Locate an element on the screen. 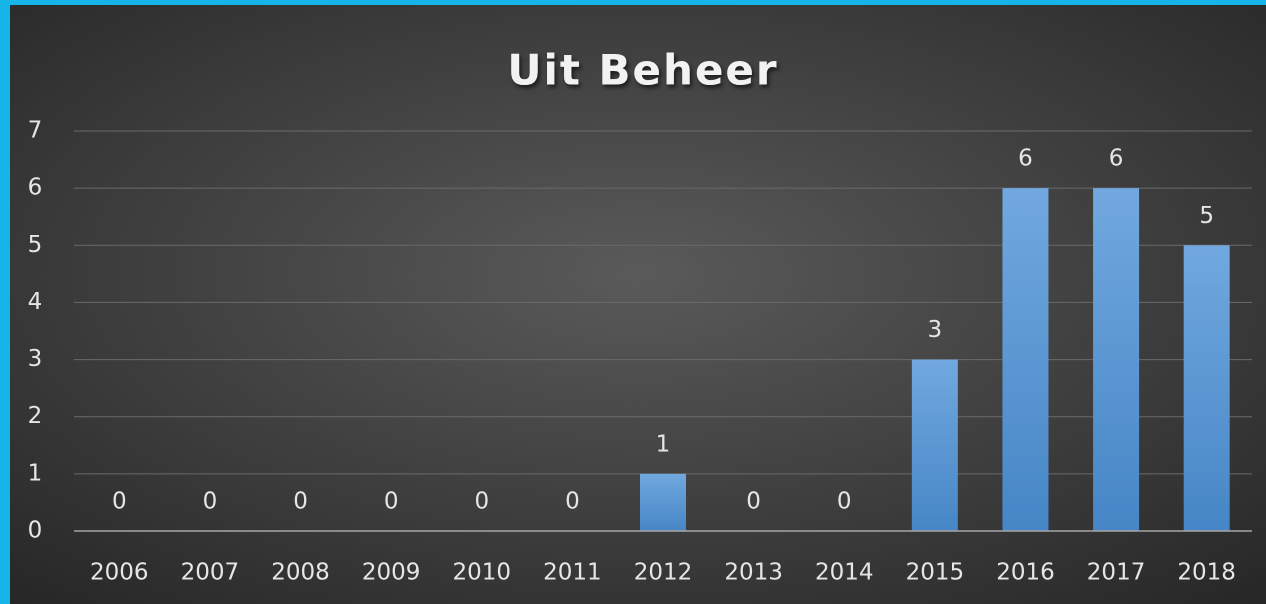 This screenshot has height=604, width=1266. x-tick-label: 2011 is located at coordinates (572, 573).